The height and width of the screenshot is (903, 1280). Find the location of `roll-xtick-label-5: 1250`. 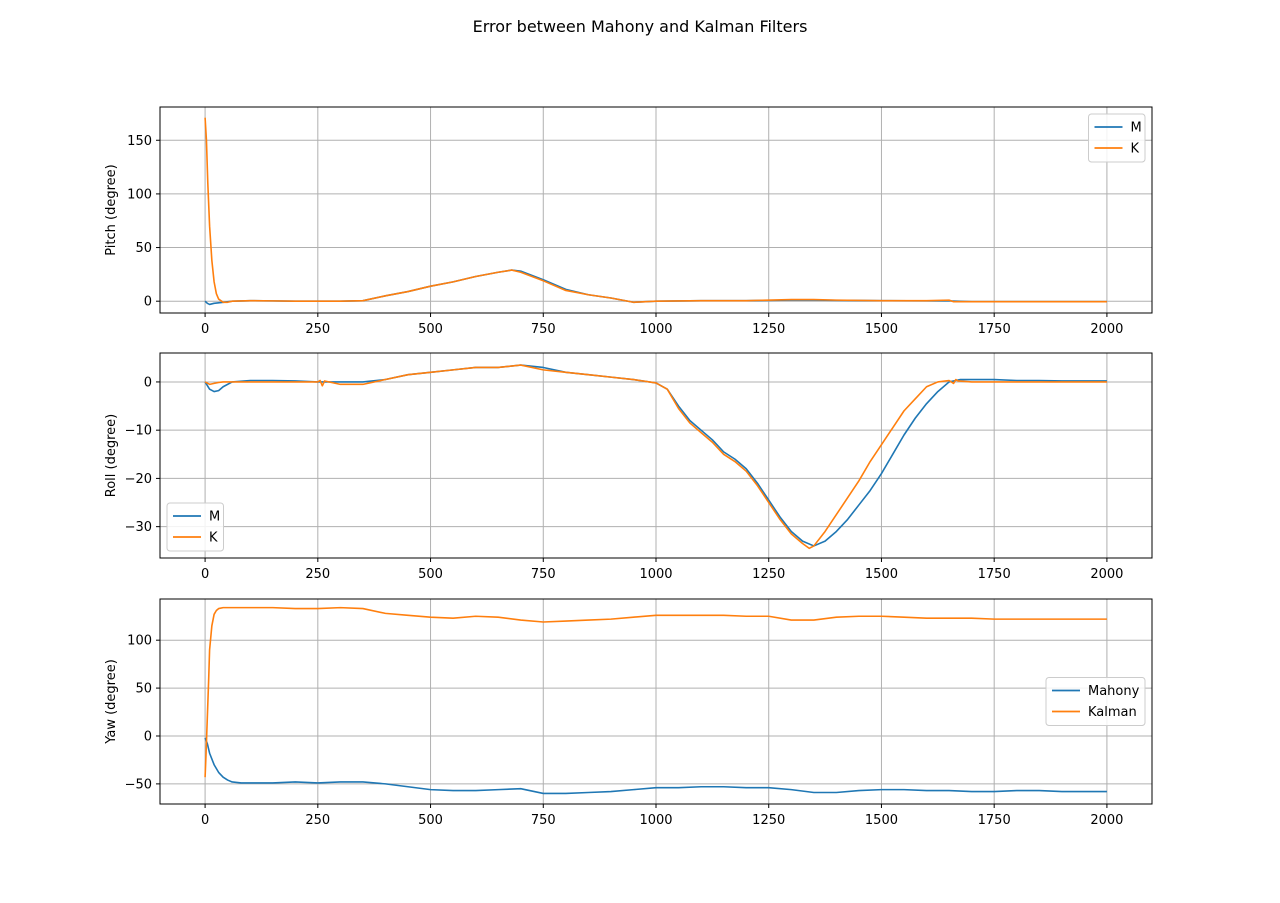

roll-xtick-label-5: 1250 is located at coordinates (768, 574).